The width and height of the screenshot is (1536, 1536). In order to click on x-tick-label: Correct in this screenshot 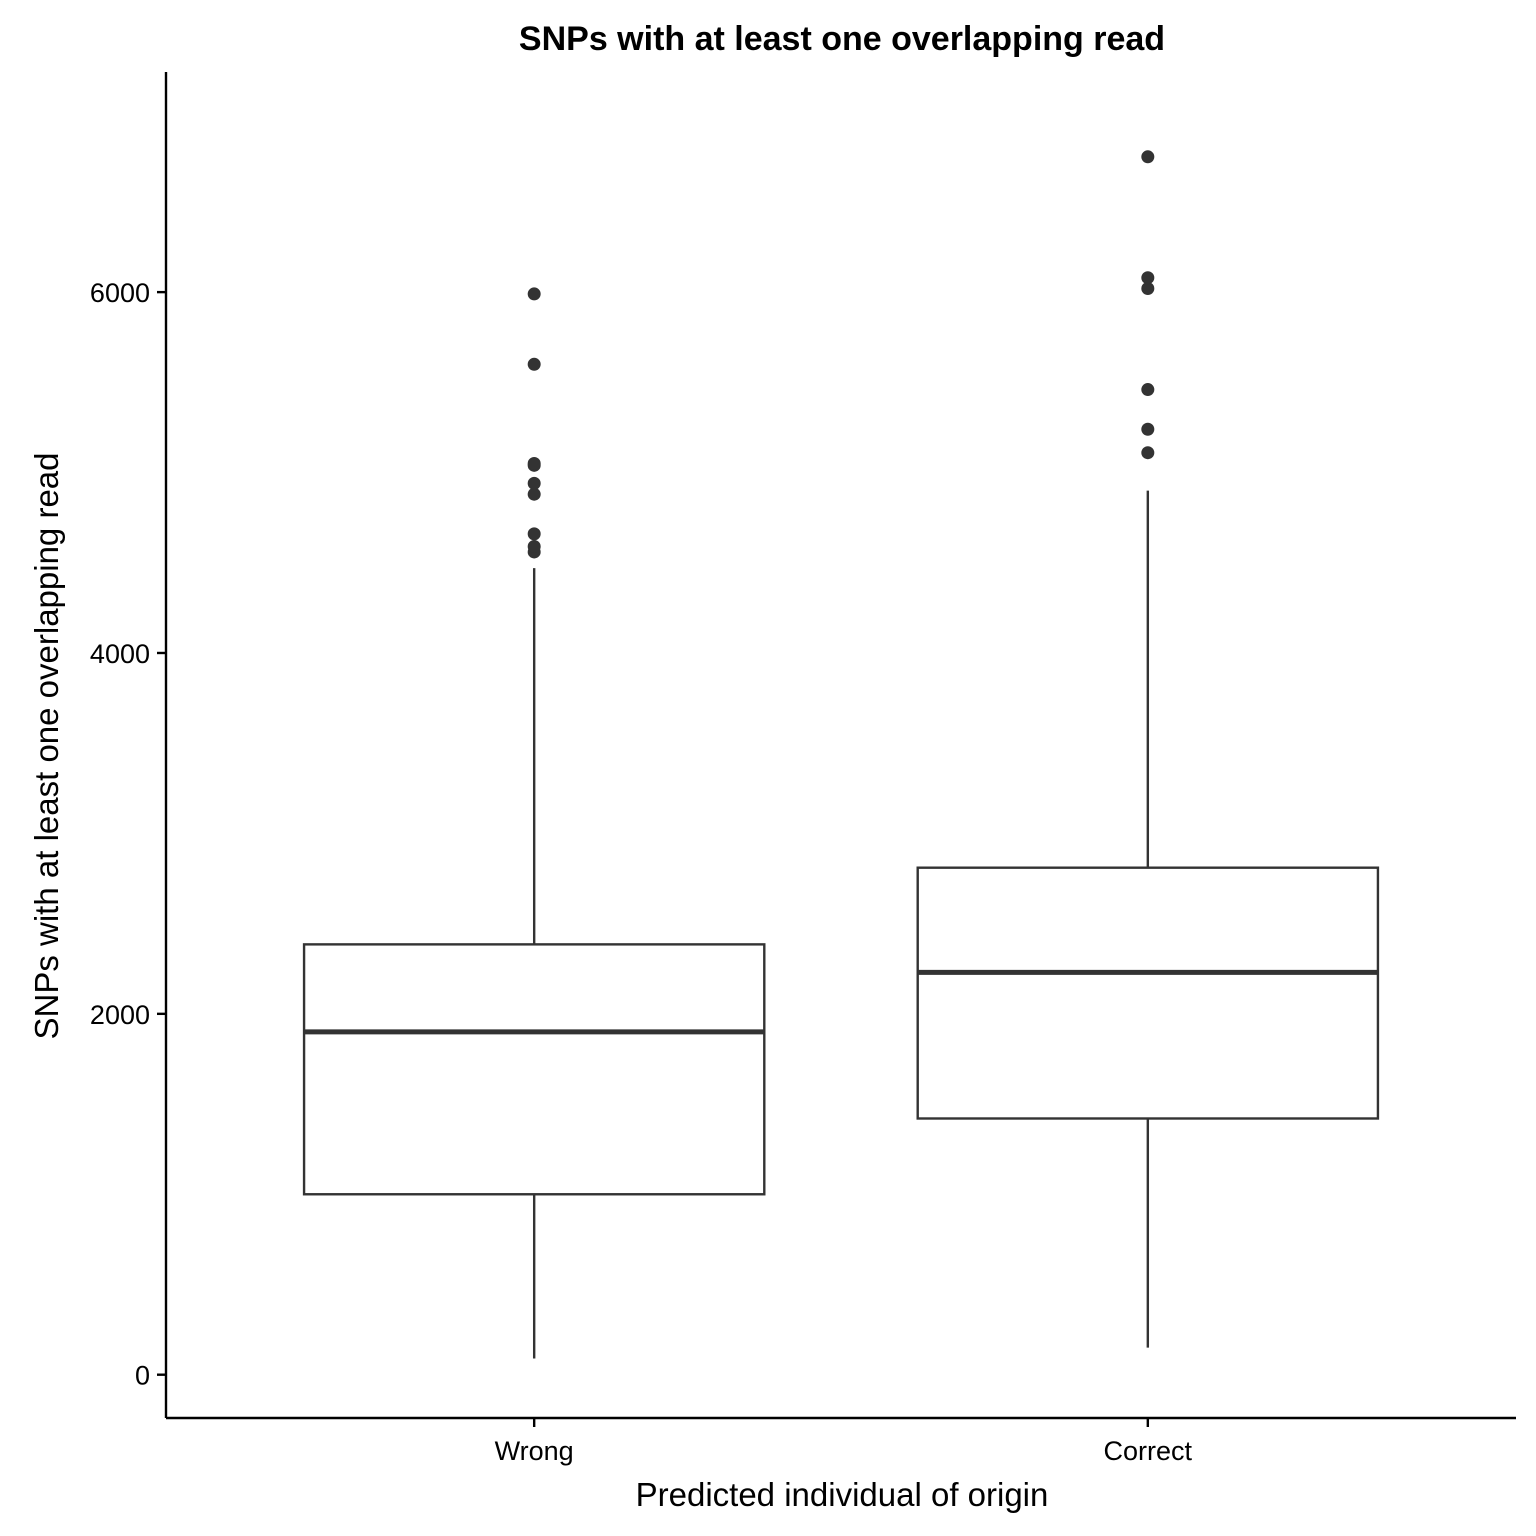, I will do `click(1148, 1451)`.